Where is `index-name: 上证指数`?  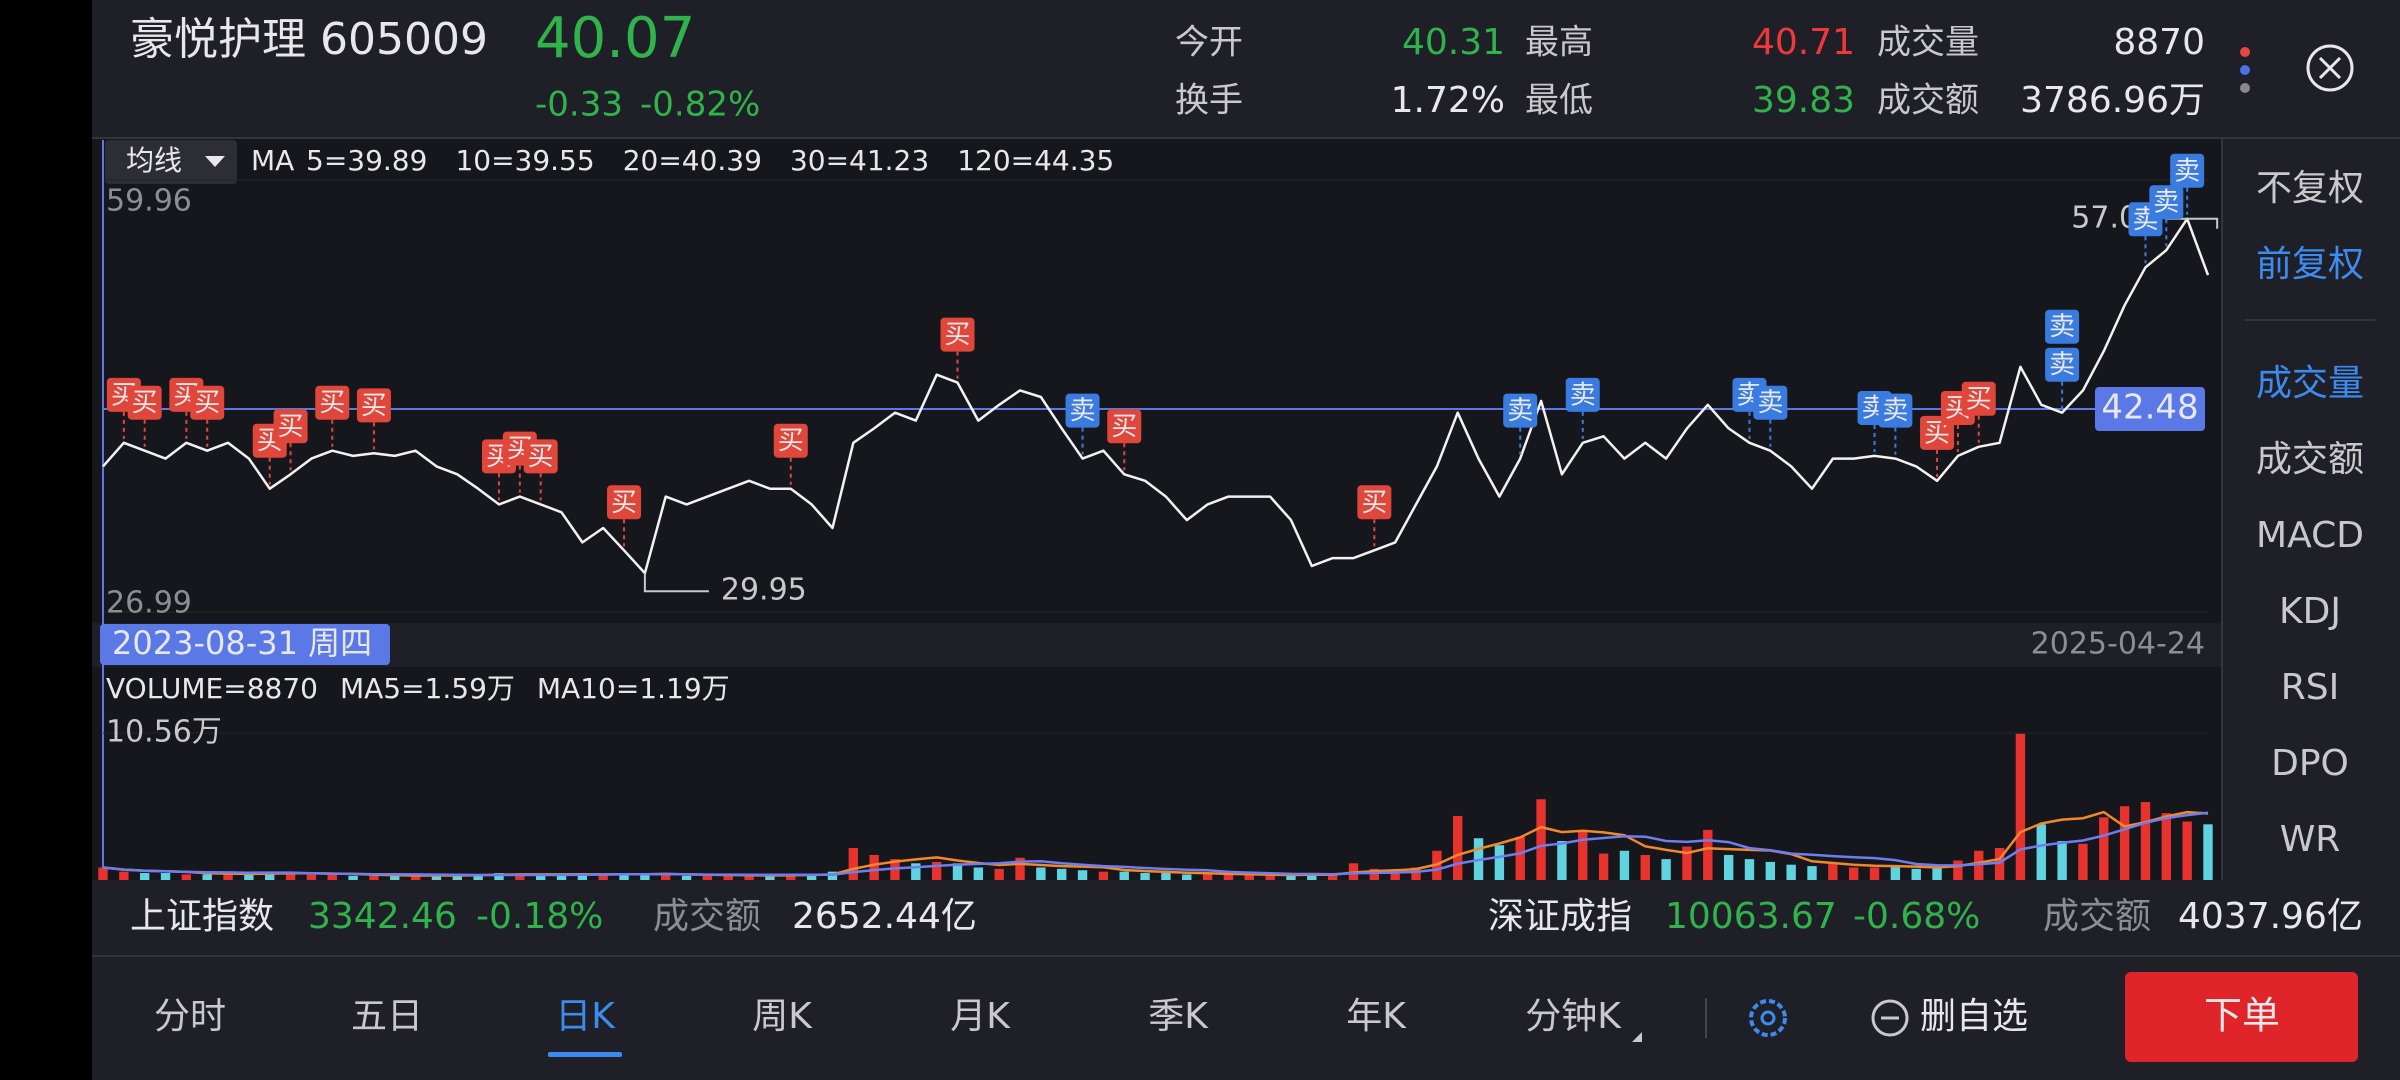 index-name: 上证指数 is located at coordinates (202, 916).